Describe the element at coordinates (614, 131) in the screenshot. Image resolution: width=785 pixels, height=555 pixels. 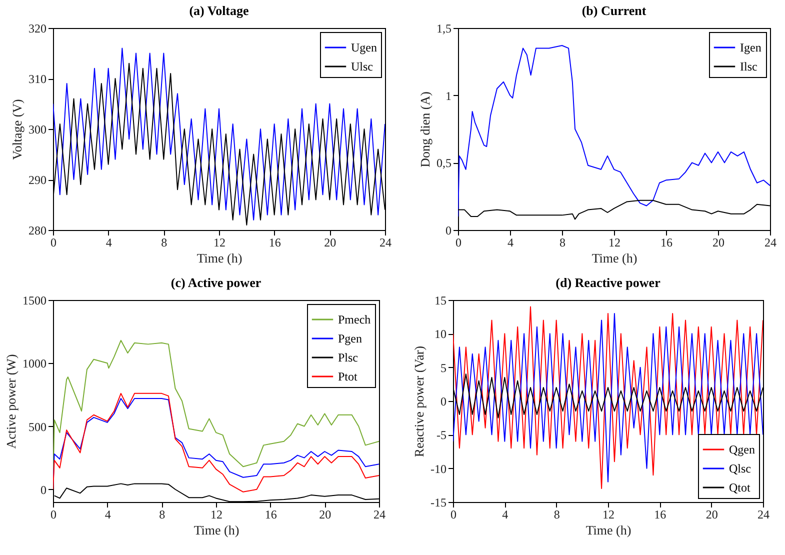
I see `line-series` at that location.